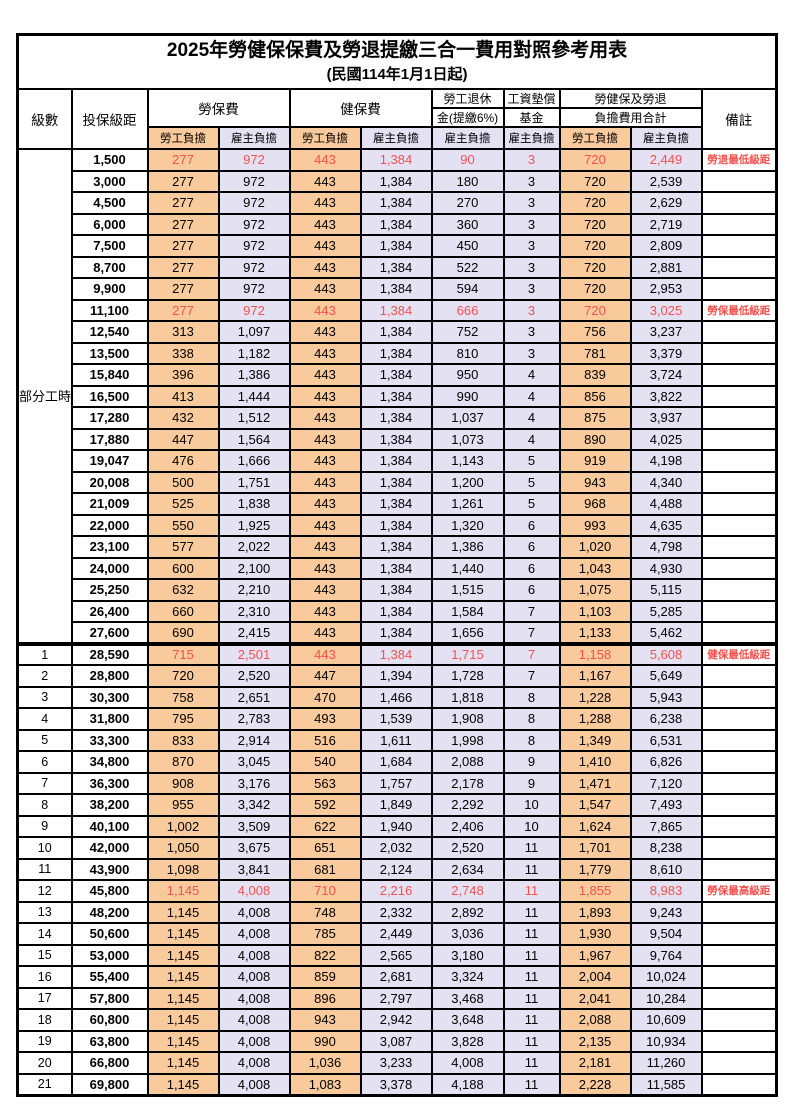  What do you see at coordinates (595, 525) in the screenshot?
I see `cell-total-employee: 993` at bounding box center [595, 525].